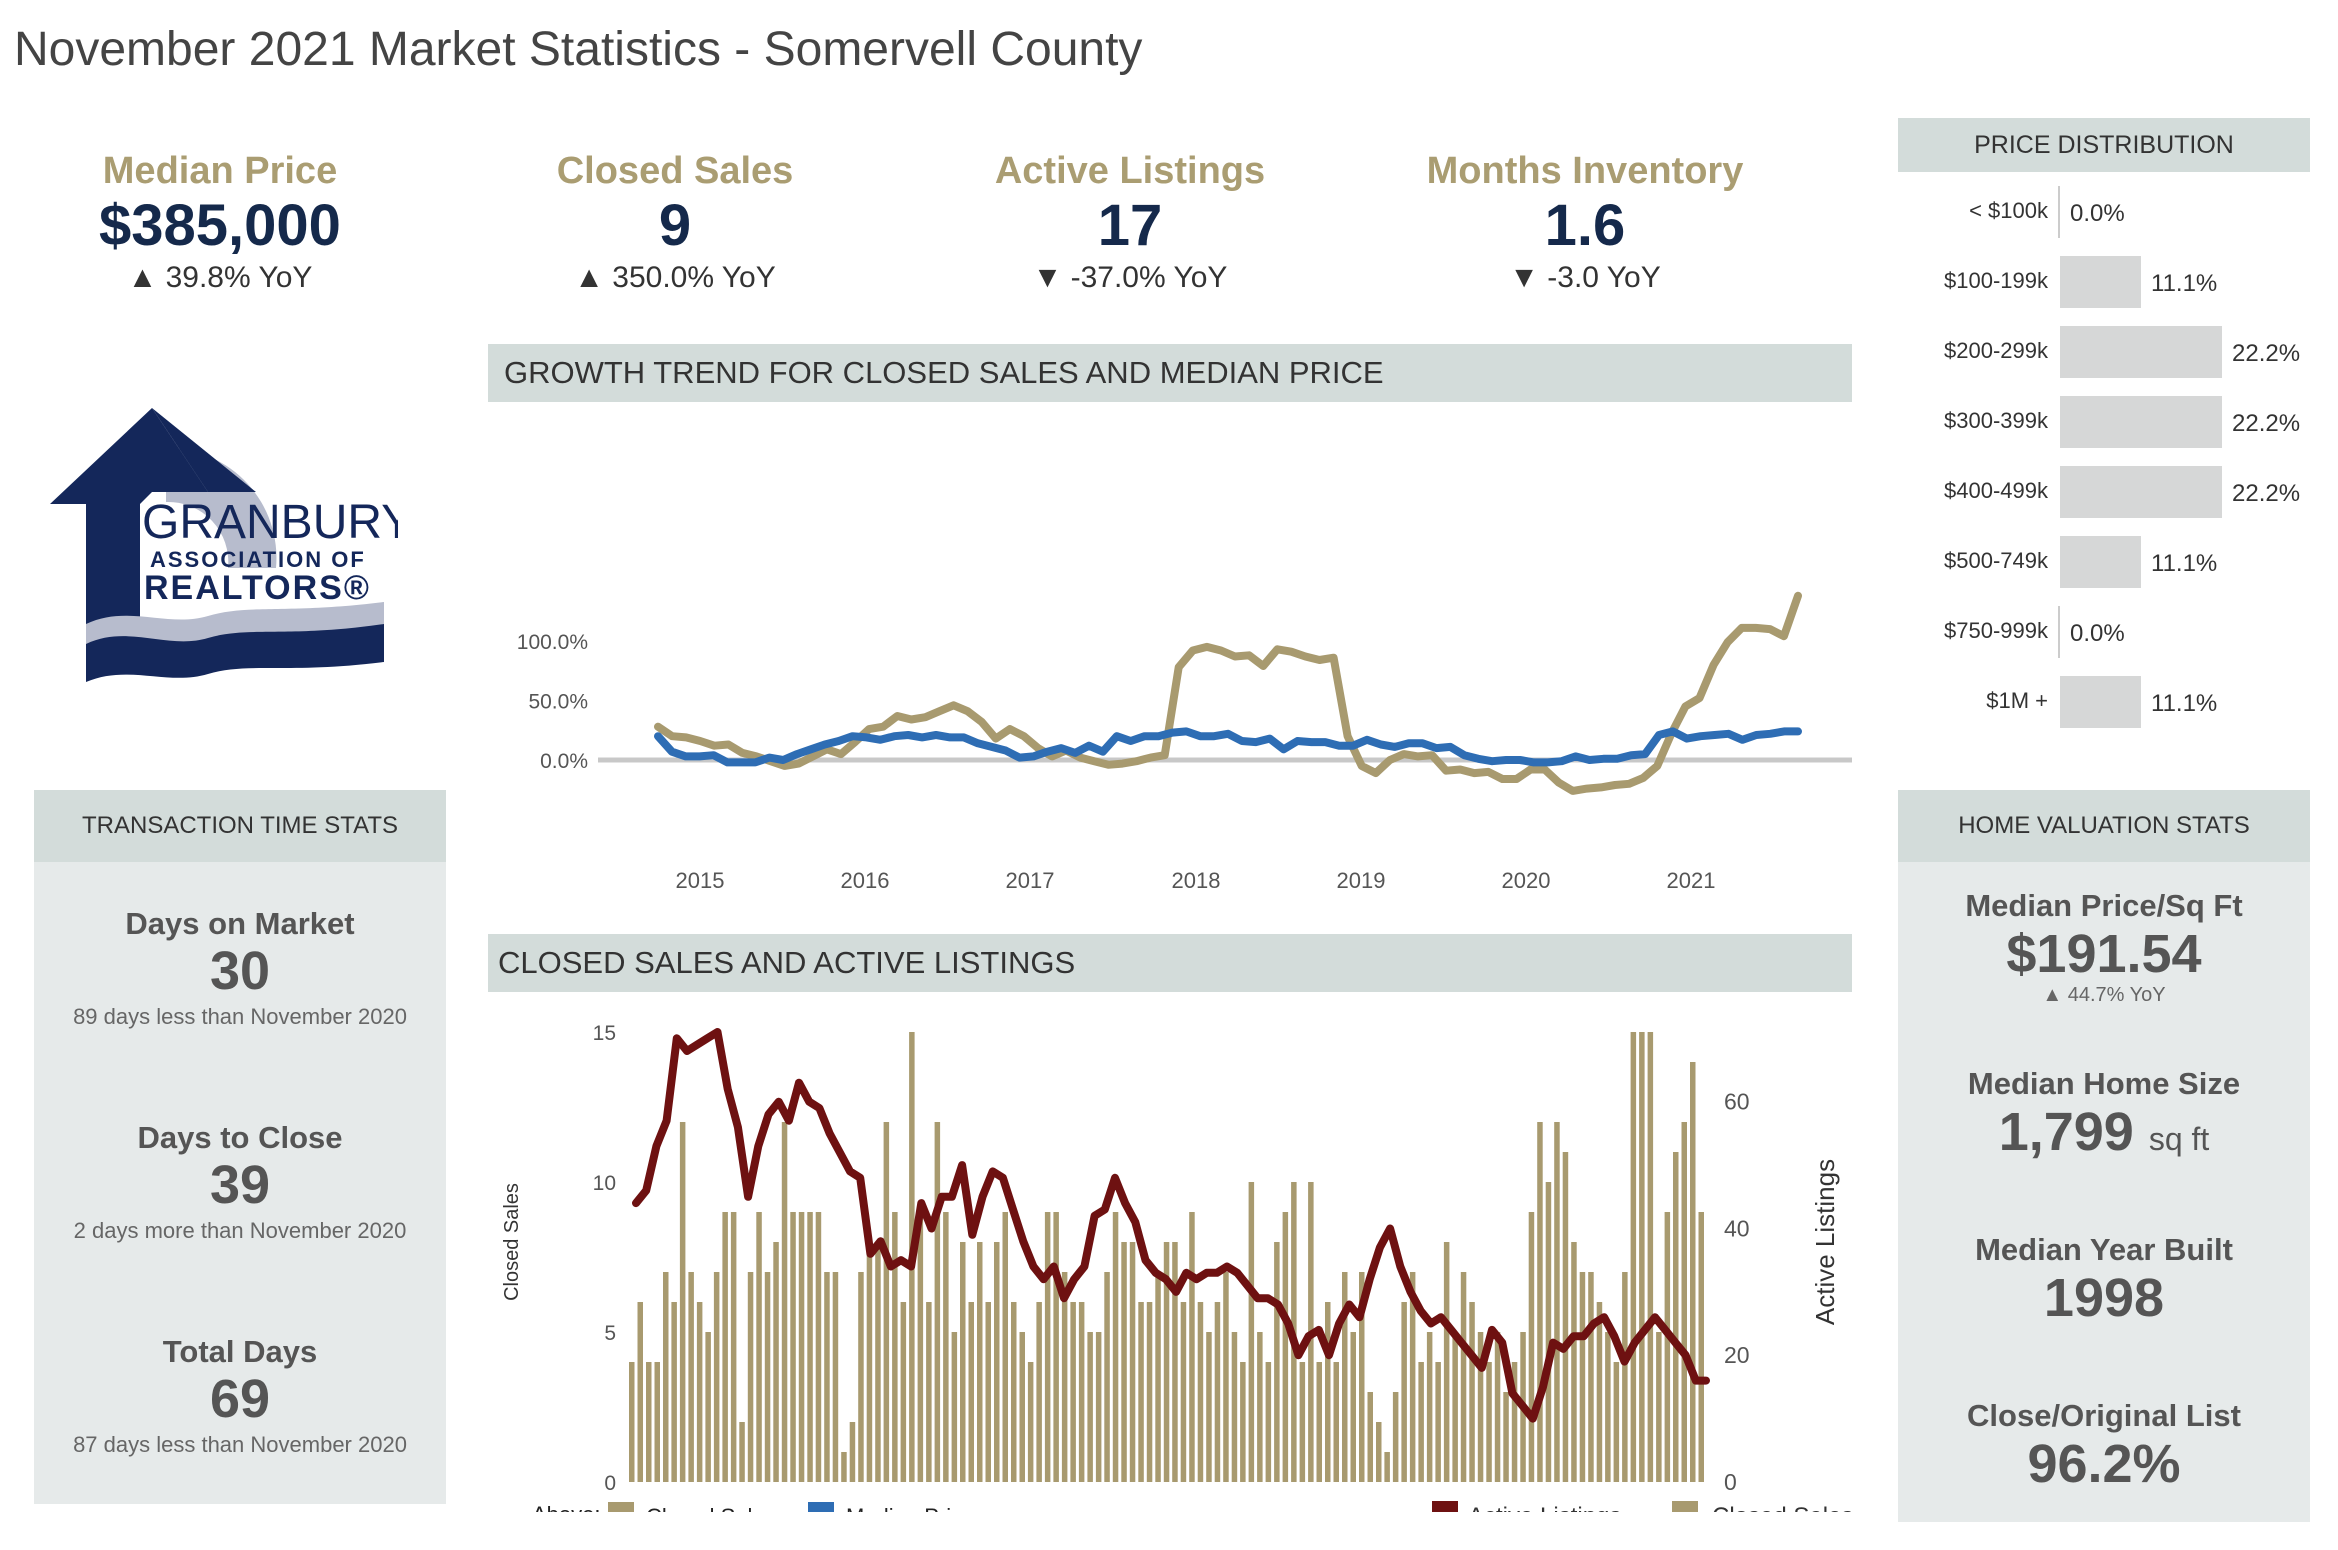  What do you see at coordinates (2104, 352) in the screenshot?
I see `price-distribution-row: $200-299k 22.2%` at bounding box center [2104, 352].